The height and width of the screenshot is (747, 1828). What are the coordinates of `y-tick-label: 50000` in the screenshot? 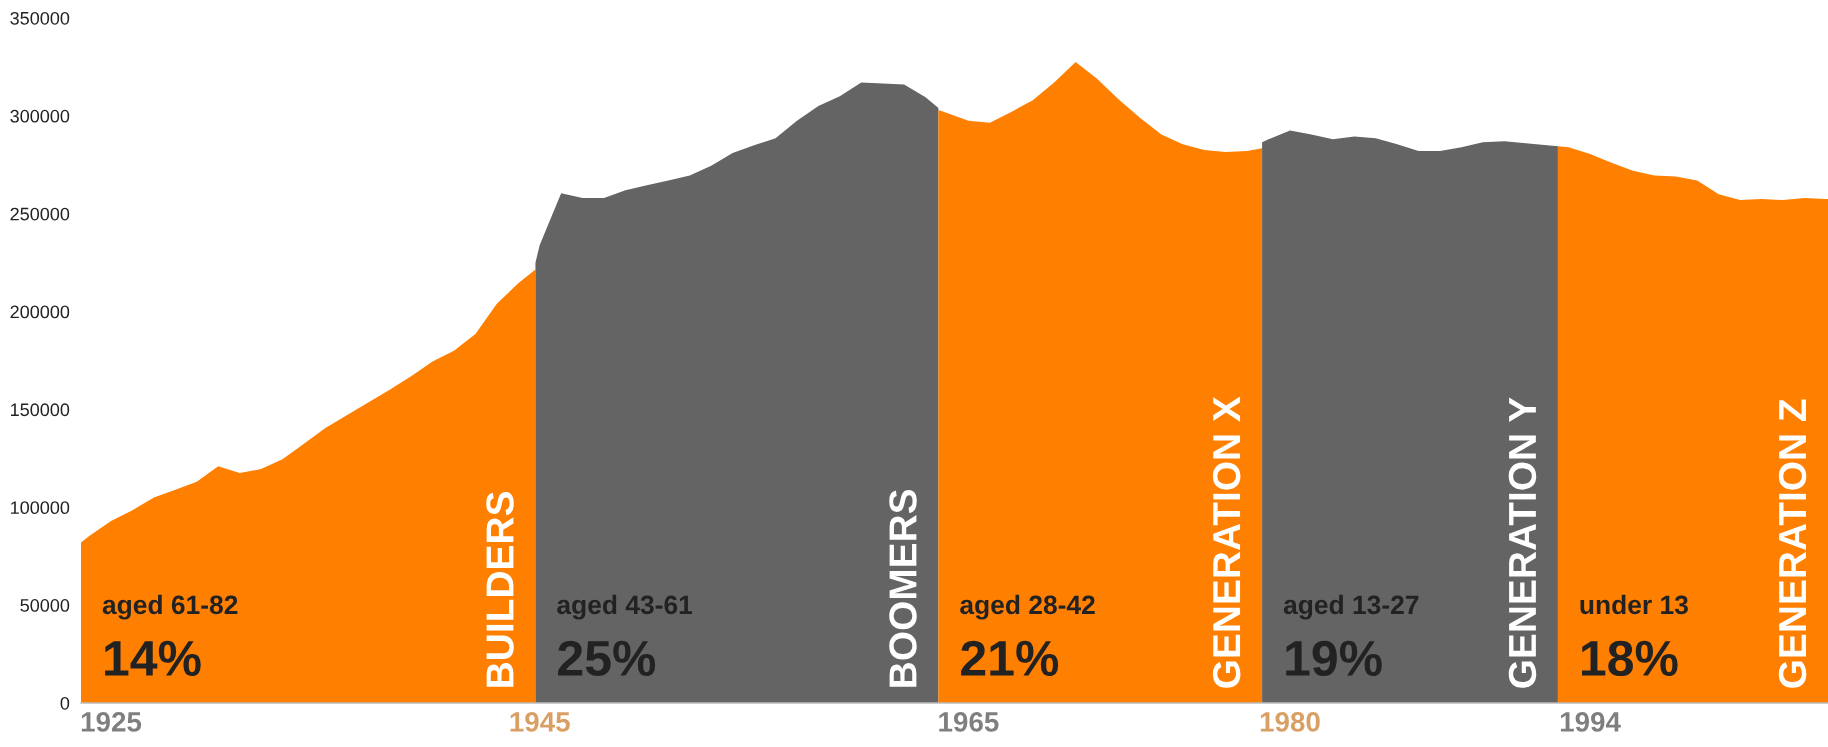 It's located at (45, 605).